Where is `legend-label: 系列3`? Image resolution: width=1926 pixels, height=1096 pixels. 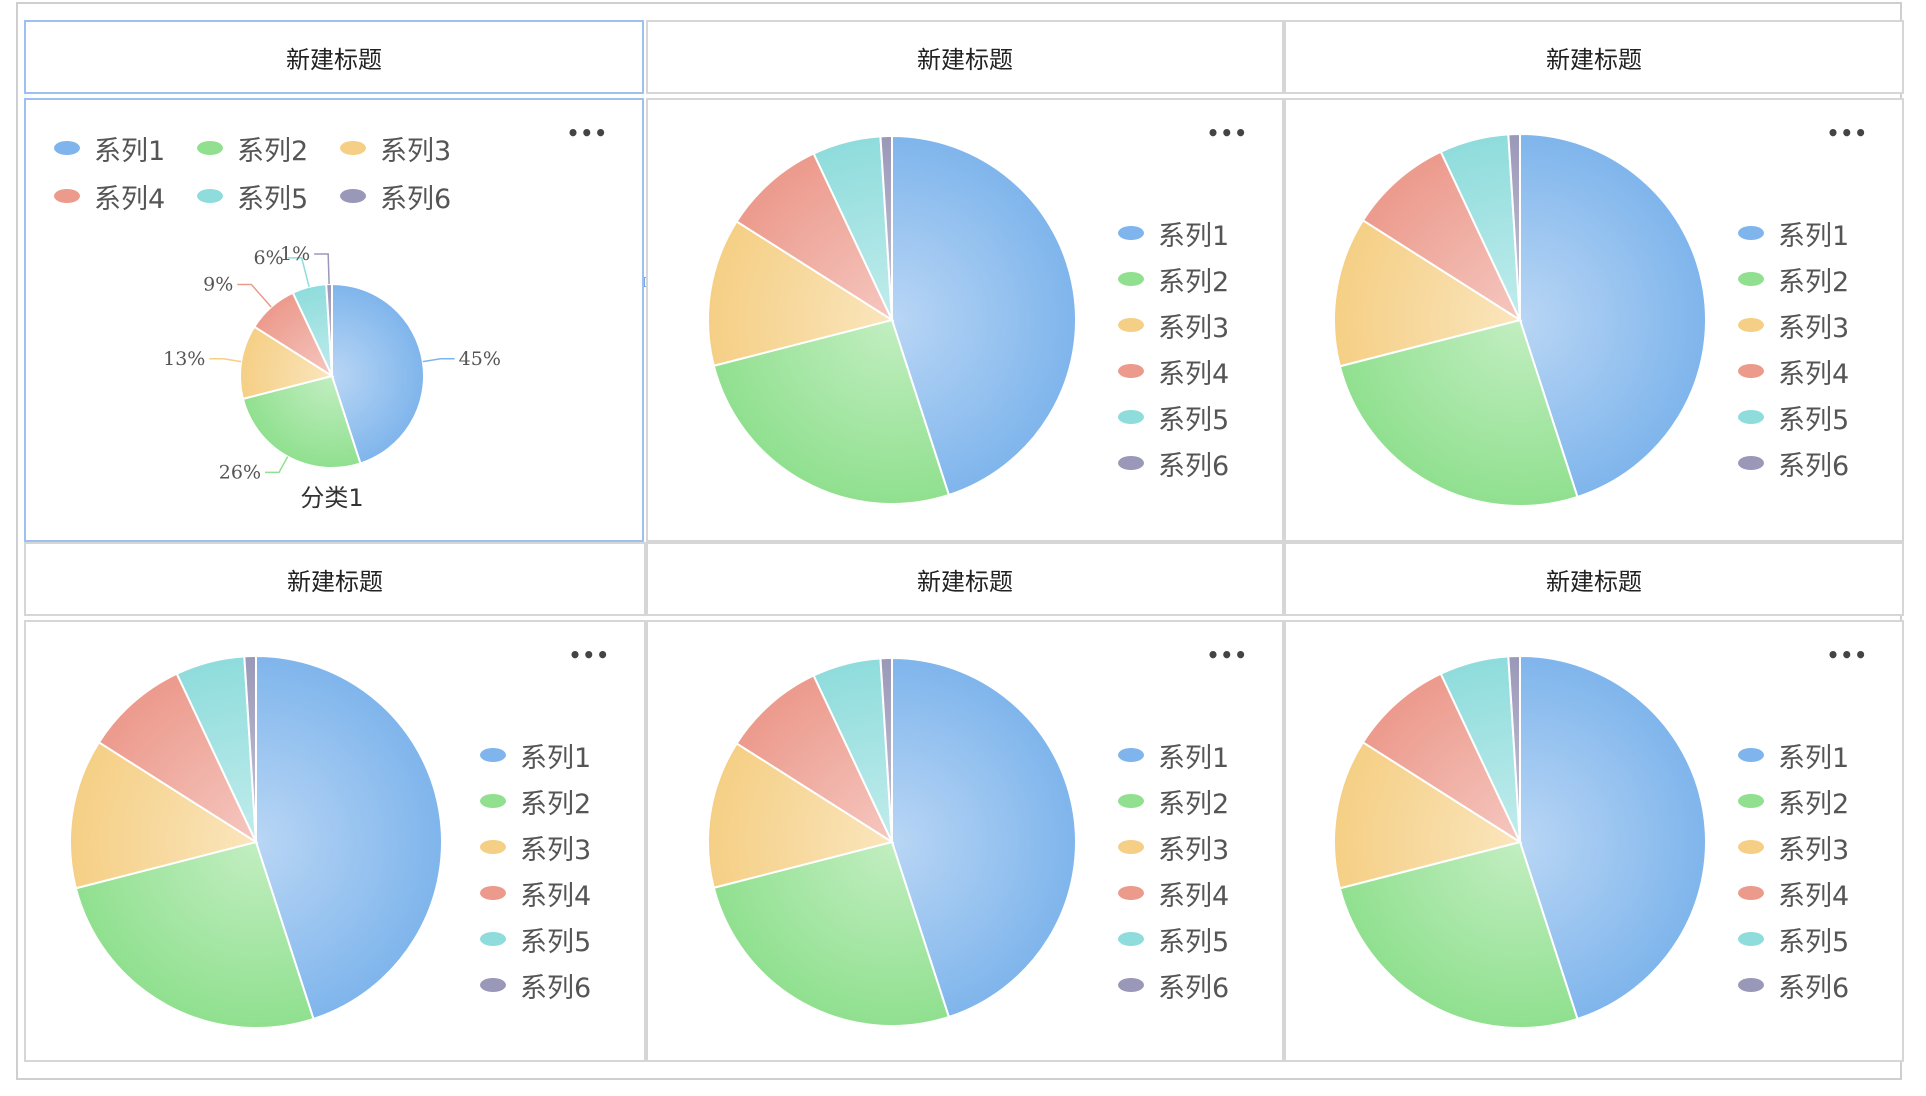
legend-label: 系列3 is located at coordinates (1194, 328).